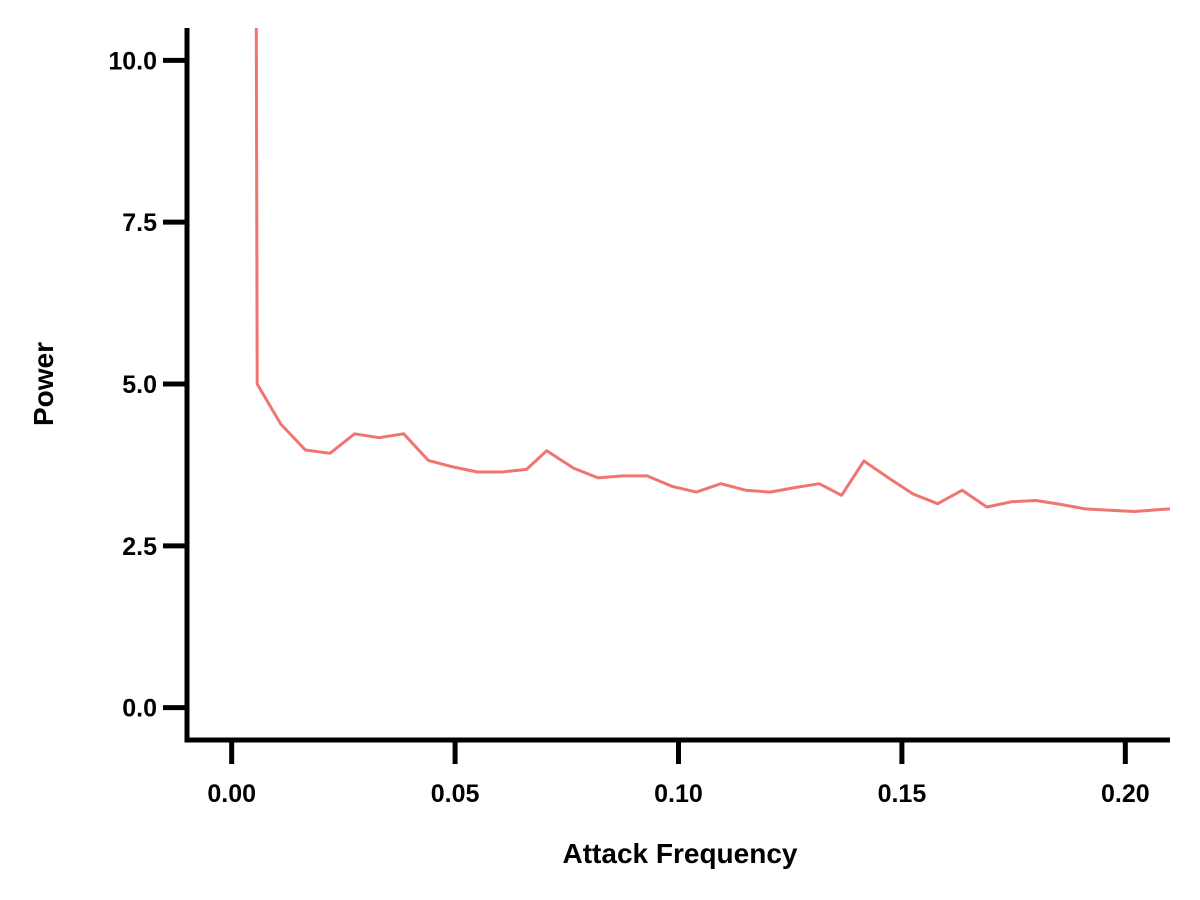 The height and width of the screenshot is (900, 1200). I want to click on y-tick-label: 7.5, so click(139, 223).